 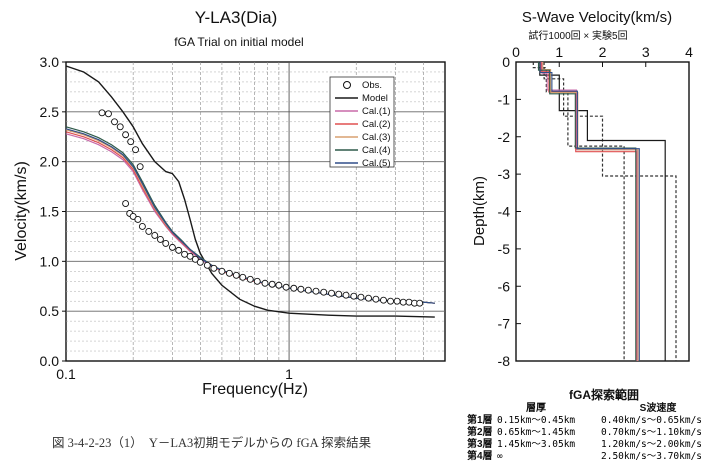 What do you see at coordinates (584, 455) in the screenshot?
I see `table-row: 第4層 ∞ 2.50km/s～3.70km/s` at bounding box center [584, 455].